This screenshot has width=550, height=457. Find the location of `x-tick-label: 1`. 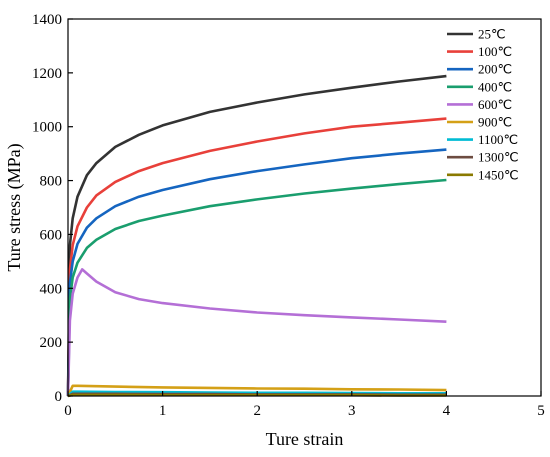

x-tick-label: 1 is located at coordinates (163, 411).